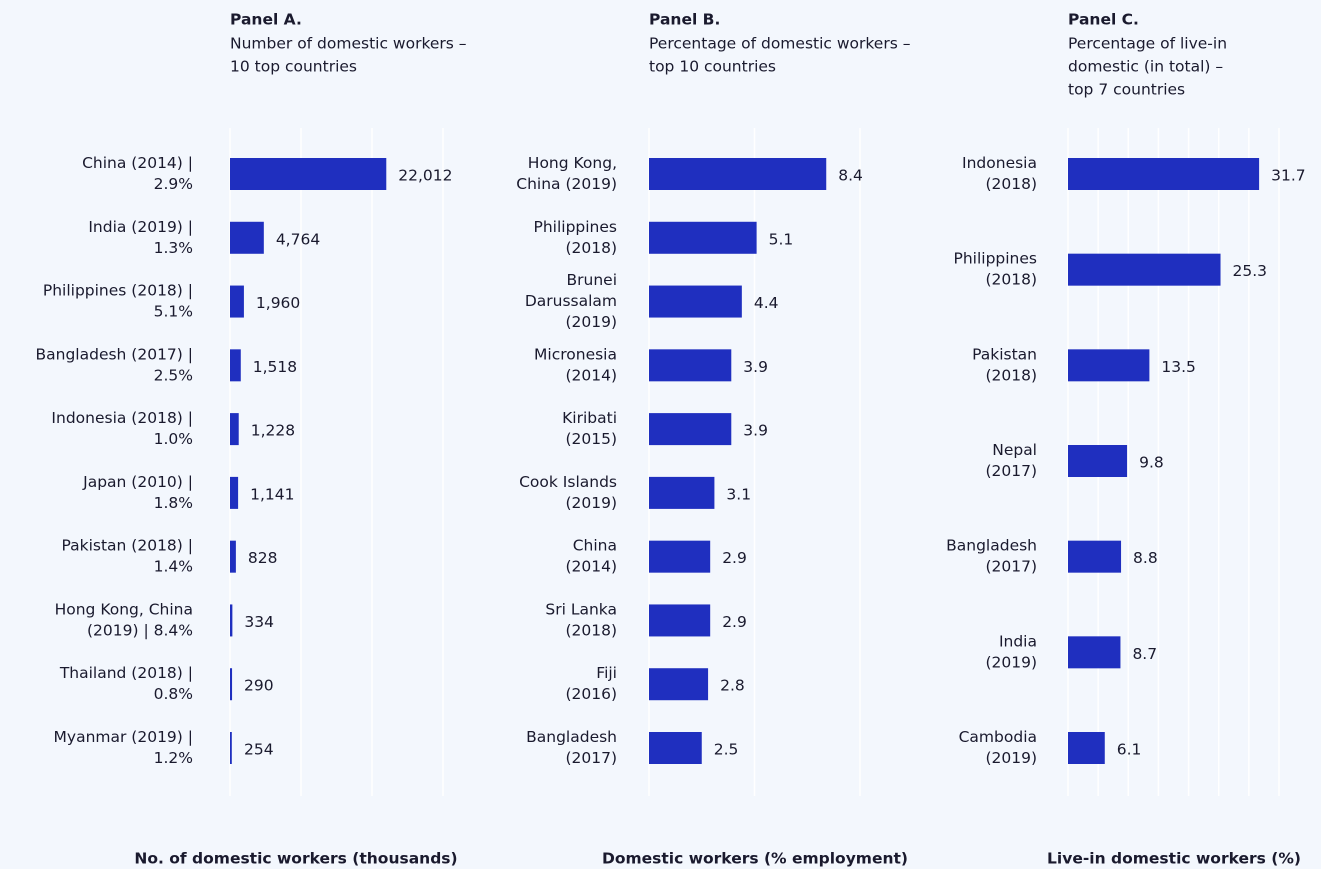 Image resolution: width=1321 pixels, height=869 pixels. What do you see at coordinates (173, 567) in the screenshot?
I see `category-label: 1.4%` at bounding box center [173, 567].